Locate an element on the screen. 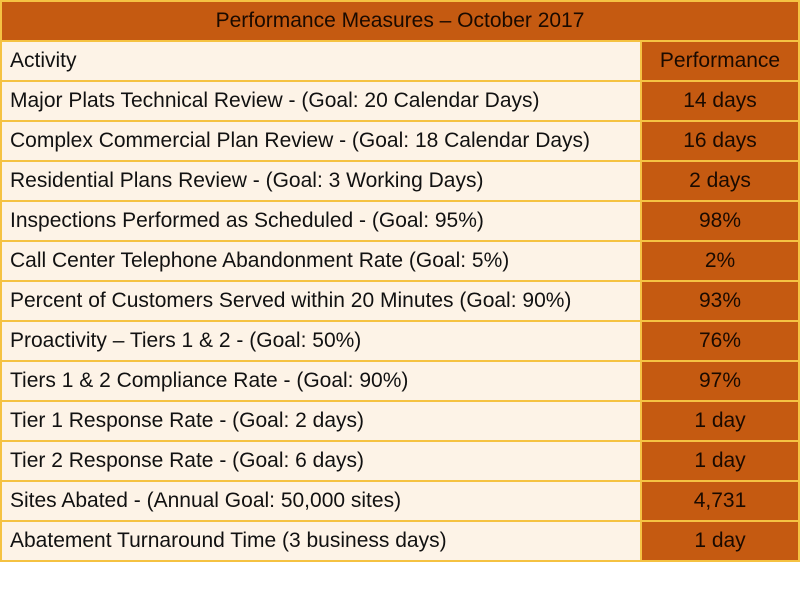 The width and height of the screenshot is (800, 600). column-header-activity: Activity is located at coordinates (321, 61).